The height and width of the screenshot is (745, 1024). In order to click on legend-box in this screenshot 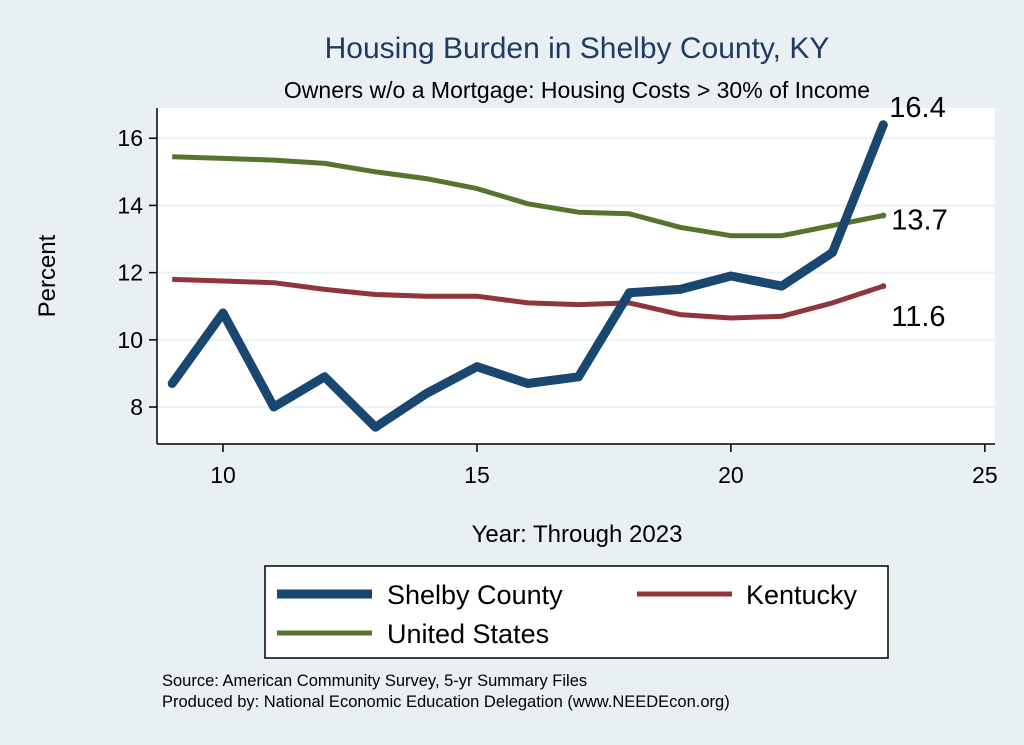, I will do `click(576, 612)`.